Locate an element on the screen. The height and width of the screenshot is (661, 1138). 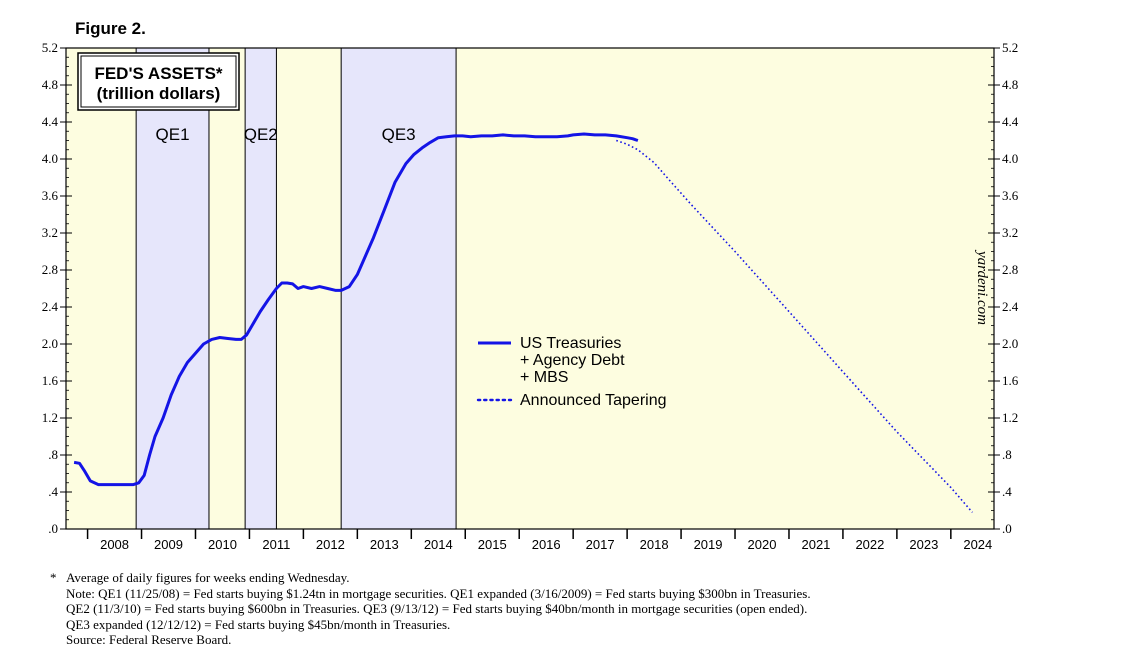
y-tick-label-right: .0 is located at coordinates (1007, 528).